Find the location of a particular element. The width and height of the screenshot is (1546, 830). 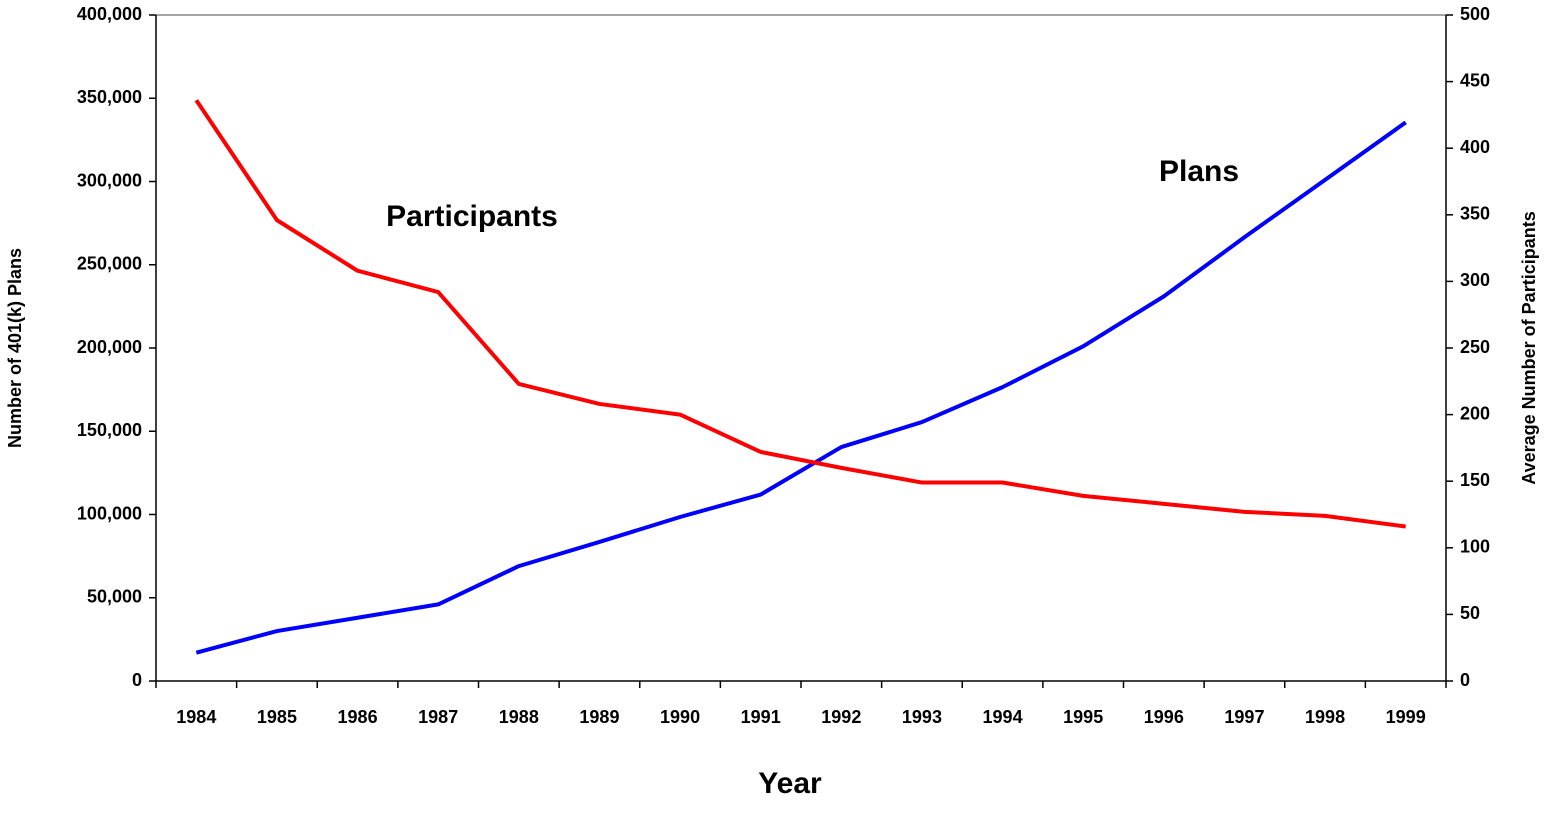

x-tick-label: 1994 is located at coordinates (1003, 717).